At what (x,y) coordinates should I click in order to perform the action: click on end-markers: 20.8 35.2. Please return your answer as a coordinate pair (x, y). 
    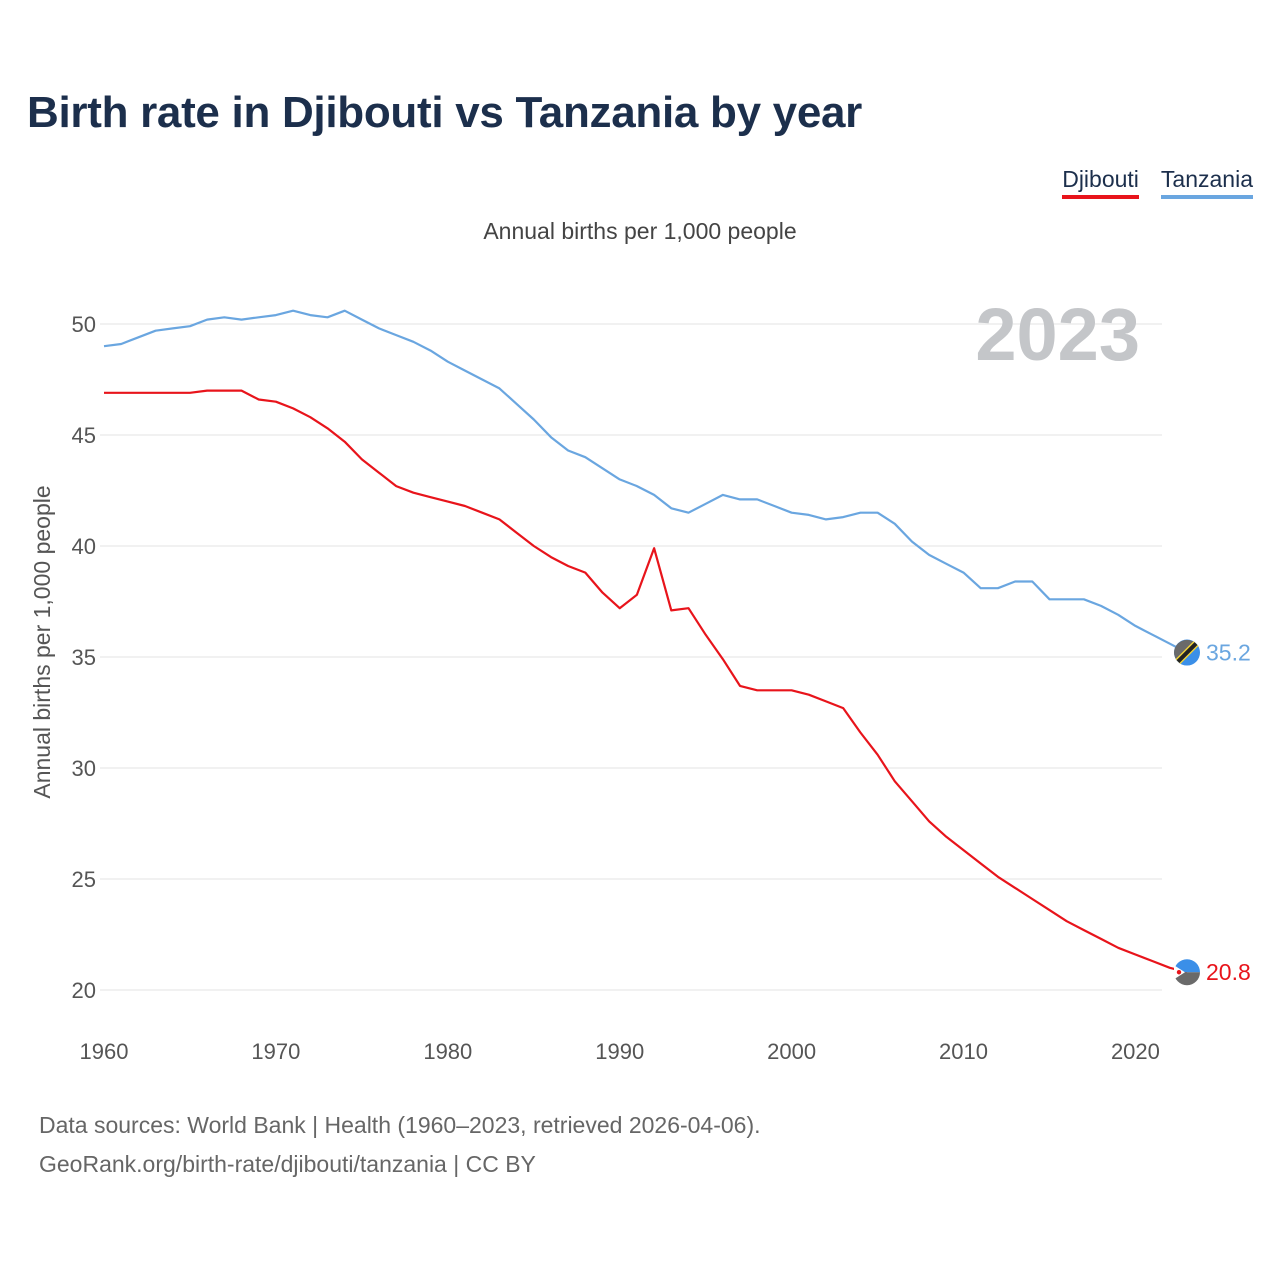
    Looking at the image, I should click on (1212, 812).